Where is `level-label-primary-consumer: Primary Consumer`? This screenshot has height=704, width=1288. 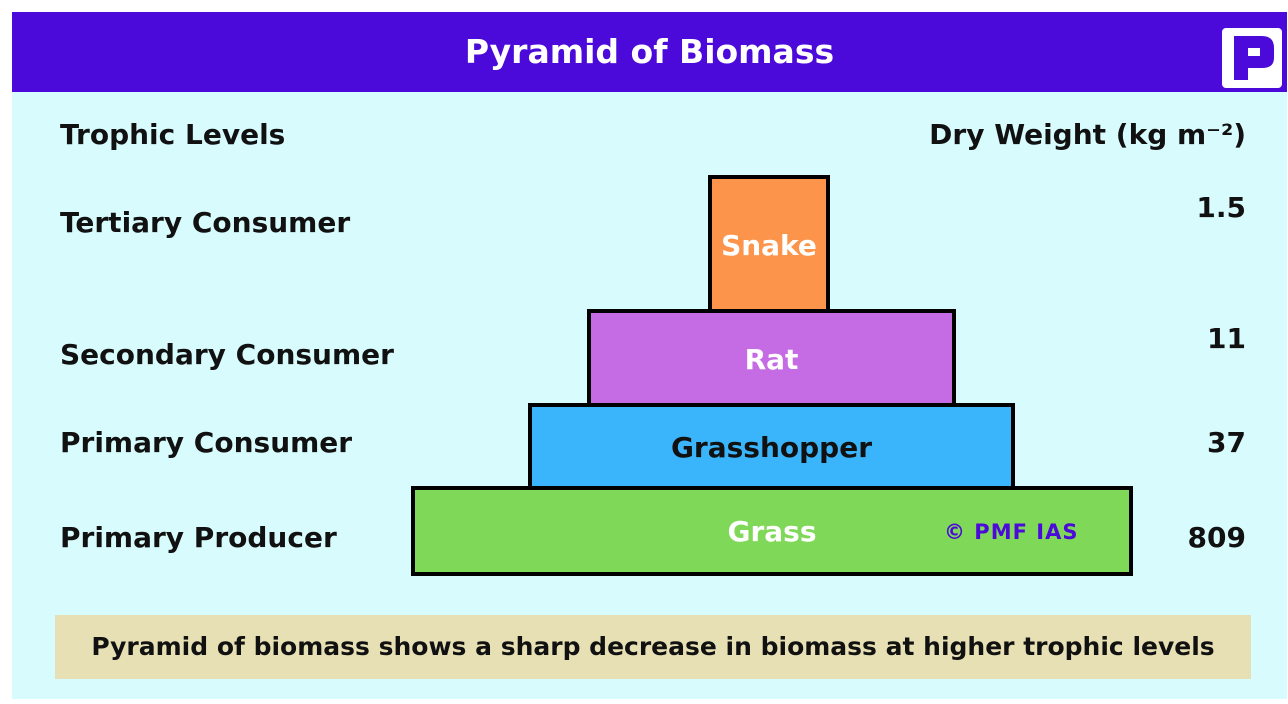
level-label-primary-consumer: Primary Consumer is located at coordinates (206, 442).